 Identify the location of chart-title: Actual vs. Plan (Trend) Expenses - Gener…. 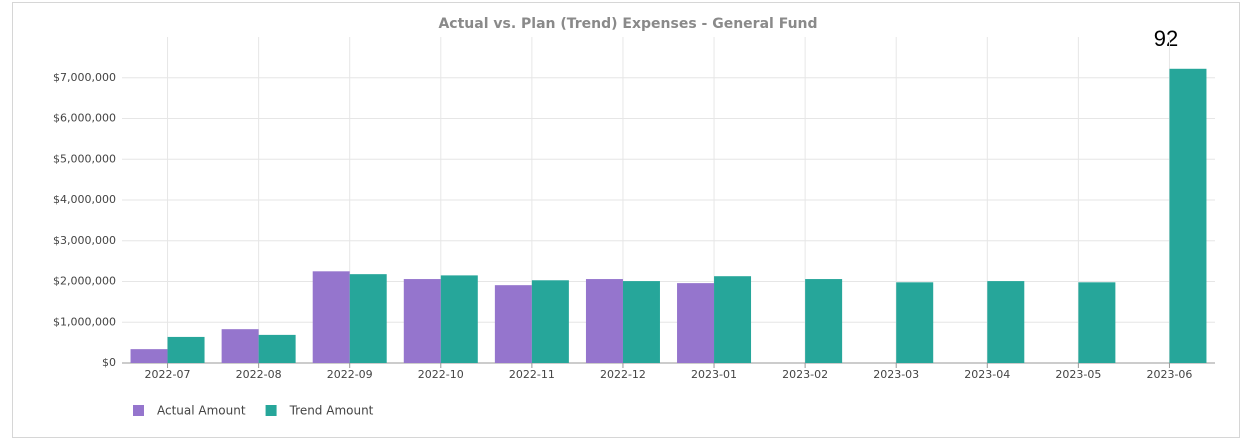
(627, 24).